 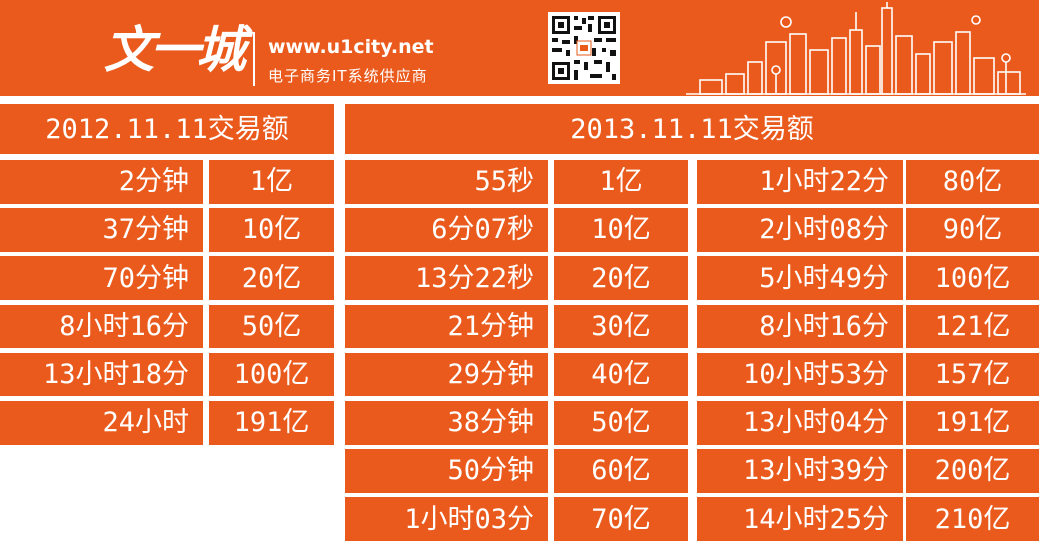 What do you see at coordinates (446, 230) in the screenshot?
I see `time-cell: 6分07秒` at bounding box center [446, 230].